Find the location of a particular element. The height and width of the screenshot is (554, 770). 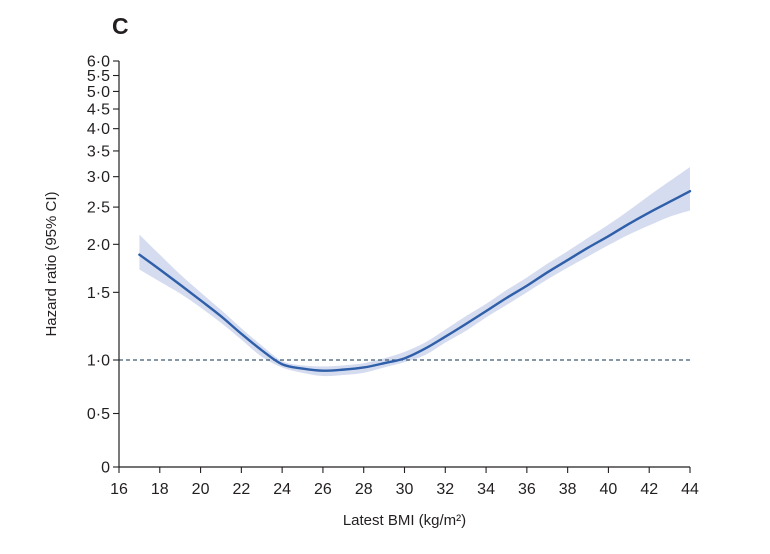

x-tick-label: 22 is located at coordinates (241, 489).